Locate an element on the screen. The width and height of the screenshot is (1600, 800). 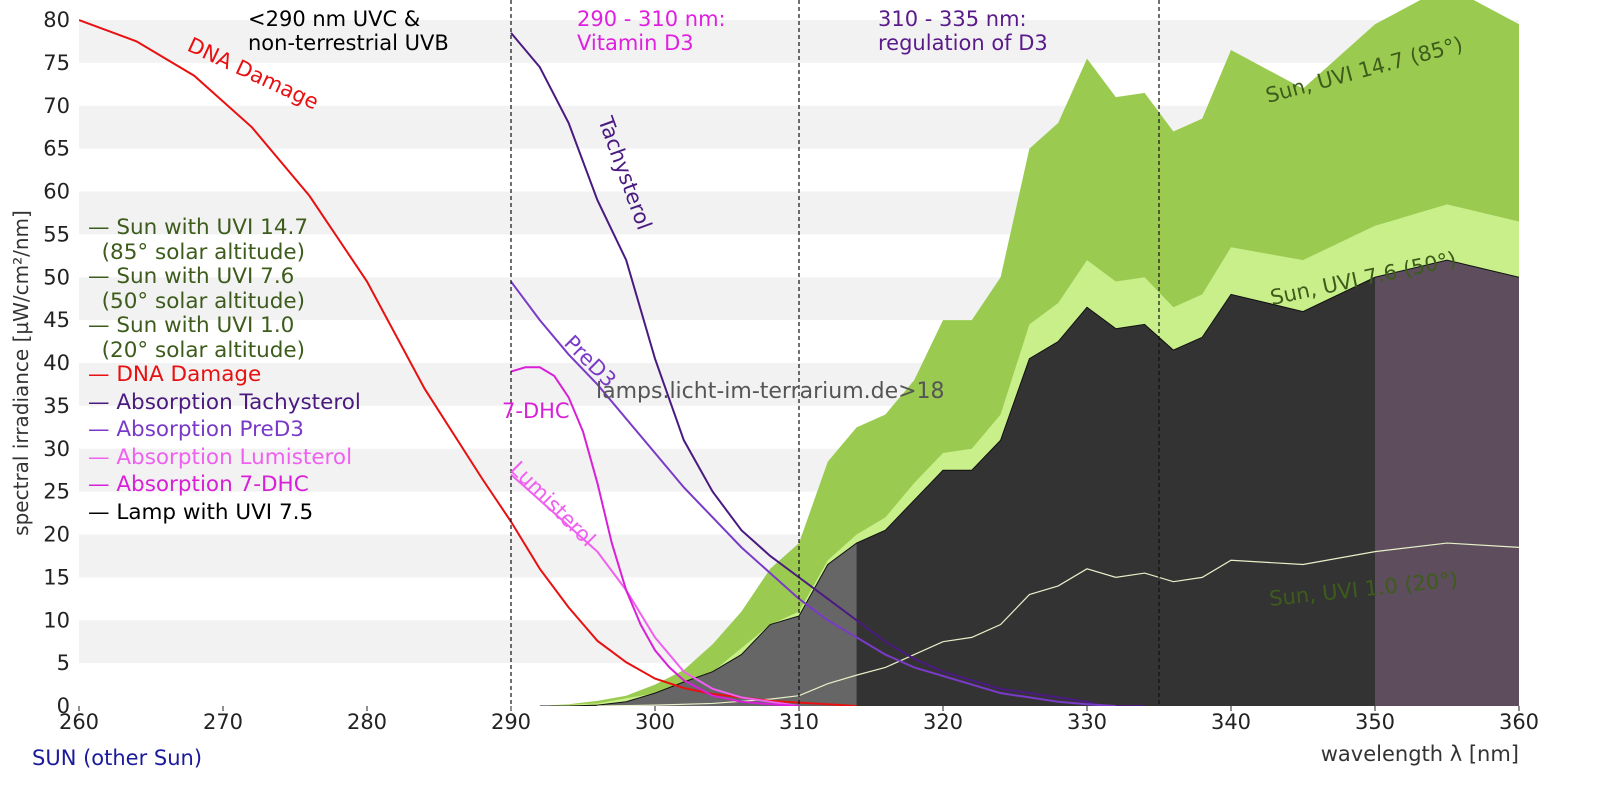
grid-band is located at coordinates (799, 41).